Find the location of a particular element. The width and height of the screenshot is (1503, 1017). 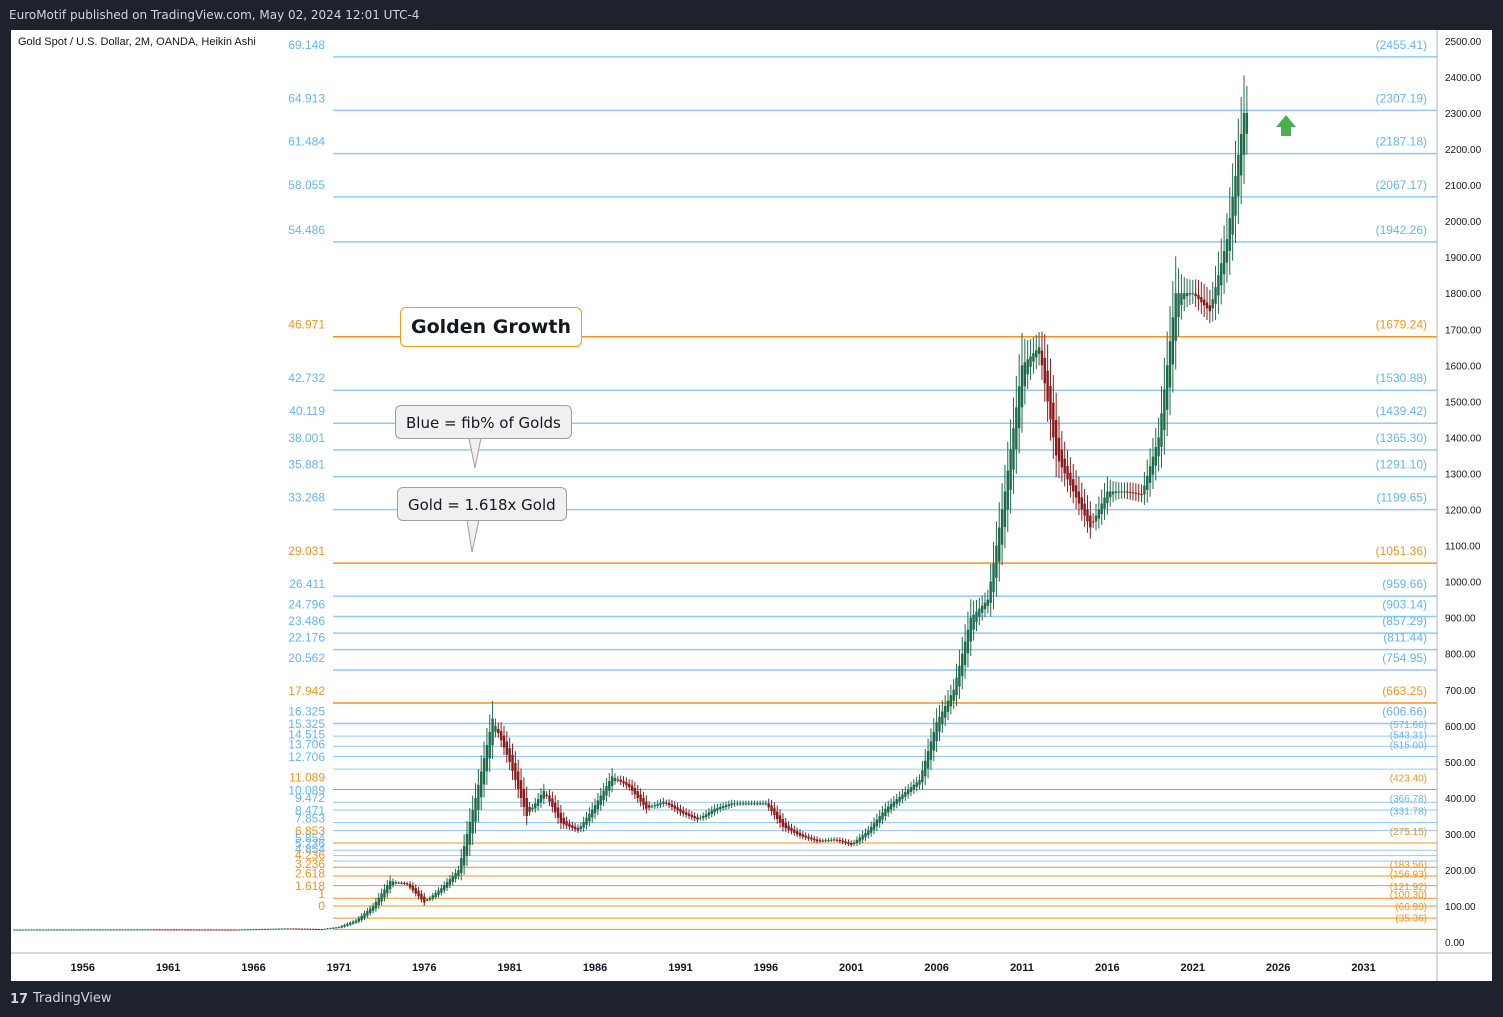

fib-price-label: (121.92) is located at coordinates (1408, 887).